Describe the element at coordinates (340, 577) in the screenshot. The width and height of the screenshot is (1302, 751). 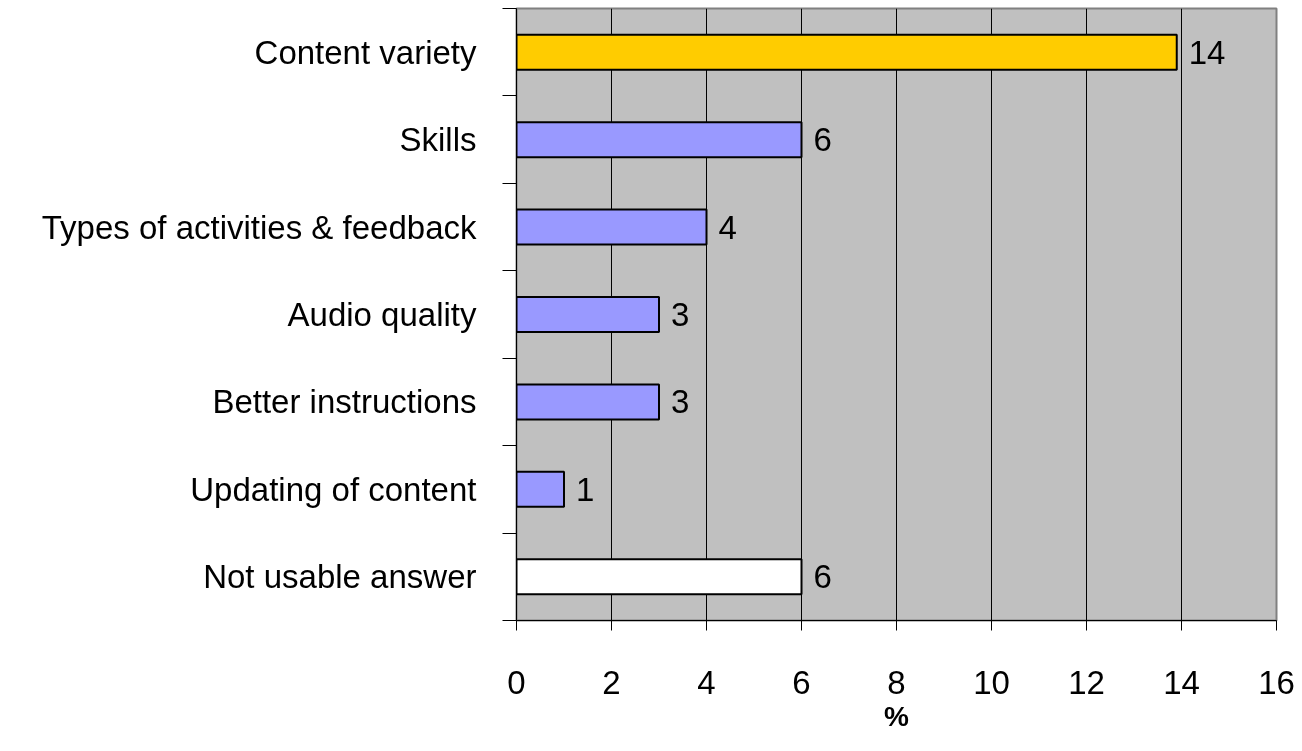
I see `y-tick-label: Not usable answer` at that location.